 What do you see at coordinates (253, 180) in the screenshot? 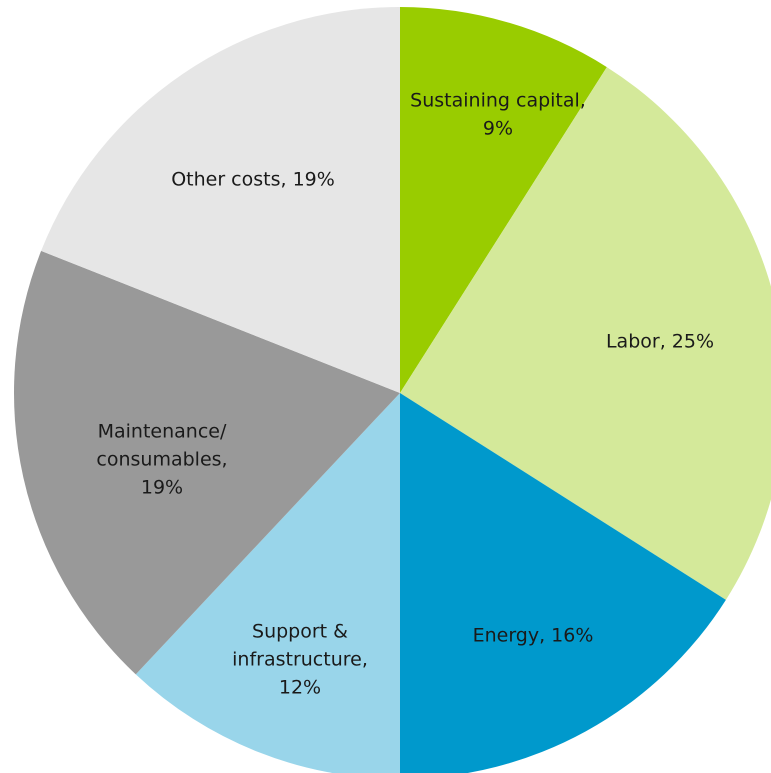
I see `slice-label: Other costs, 19%` at bounding box center [253, 180].